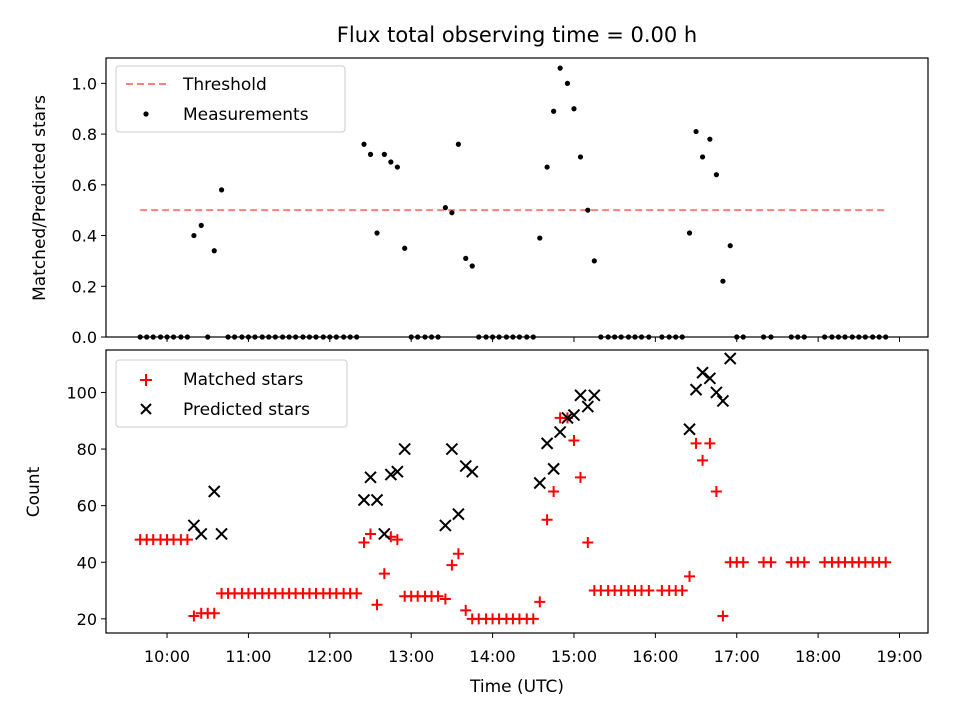 The image size is (960, 720). What do you see at coordinates (818, 656) in the screenshot?
I see `x-tick-label: 18:00` at bounding box center [818, 656].